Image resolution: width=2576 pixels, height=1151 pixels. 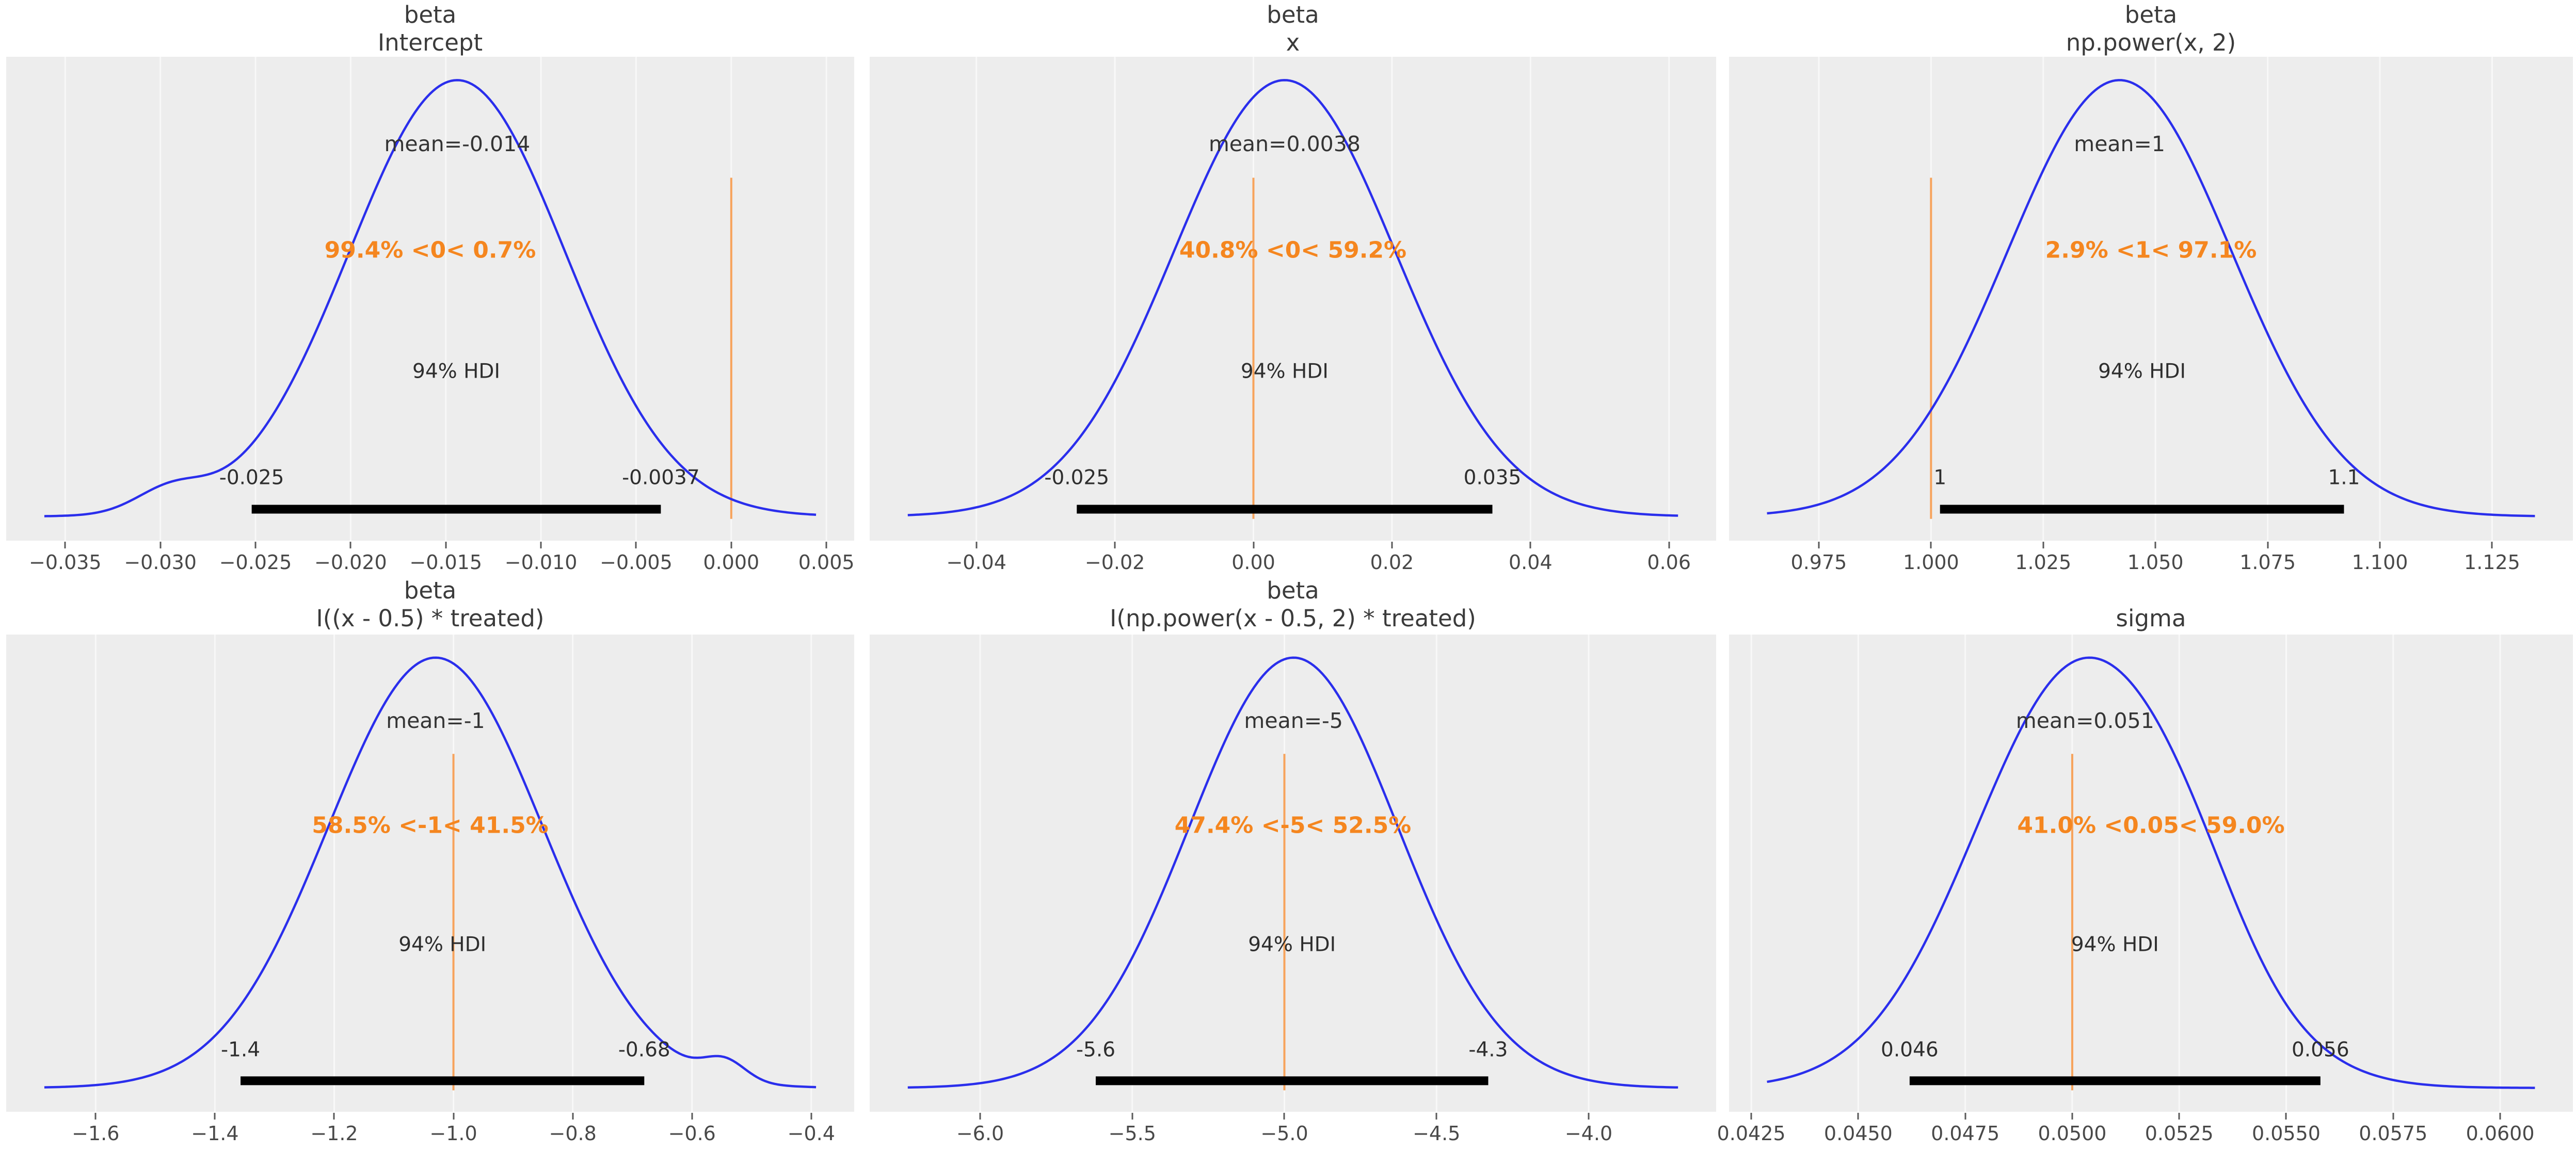 What do you see at coordinates (1253, 563) in the screenshot?
I see `x-tick-label: 0.00` at bounding box center [1253, 563].